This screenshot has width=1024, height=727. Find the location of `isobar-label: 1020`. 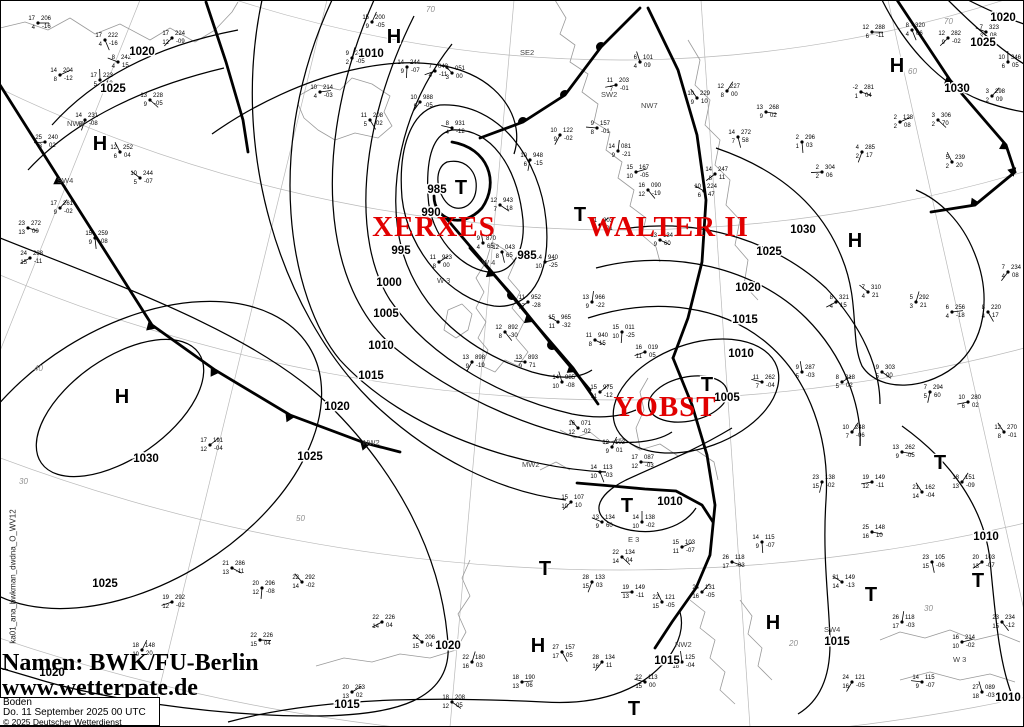

isobar-label: 1020 is located at coordinates (337, 407).